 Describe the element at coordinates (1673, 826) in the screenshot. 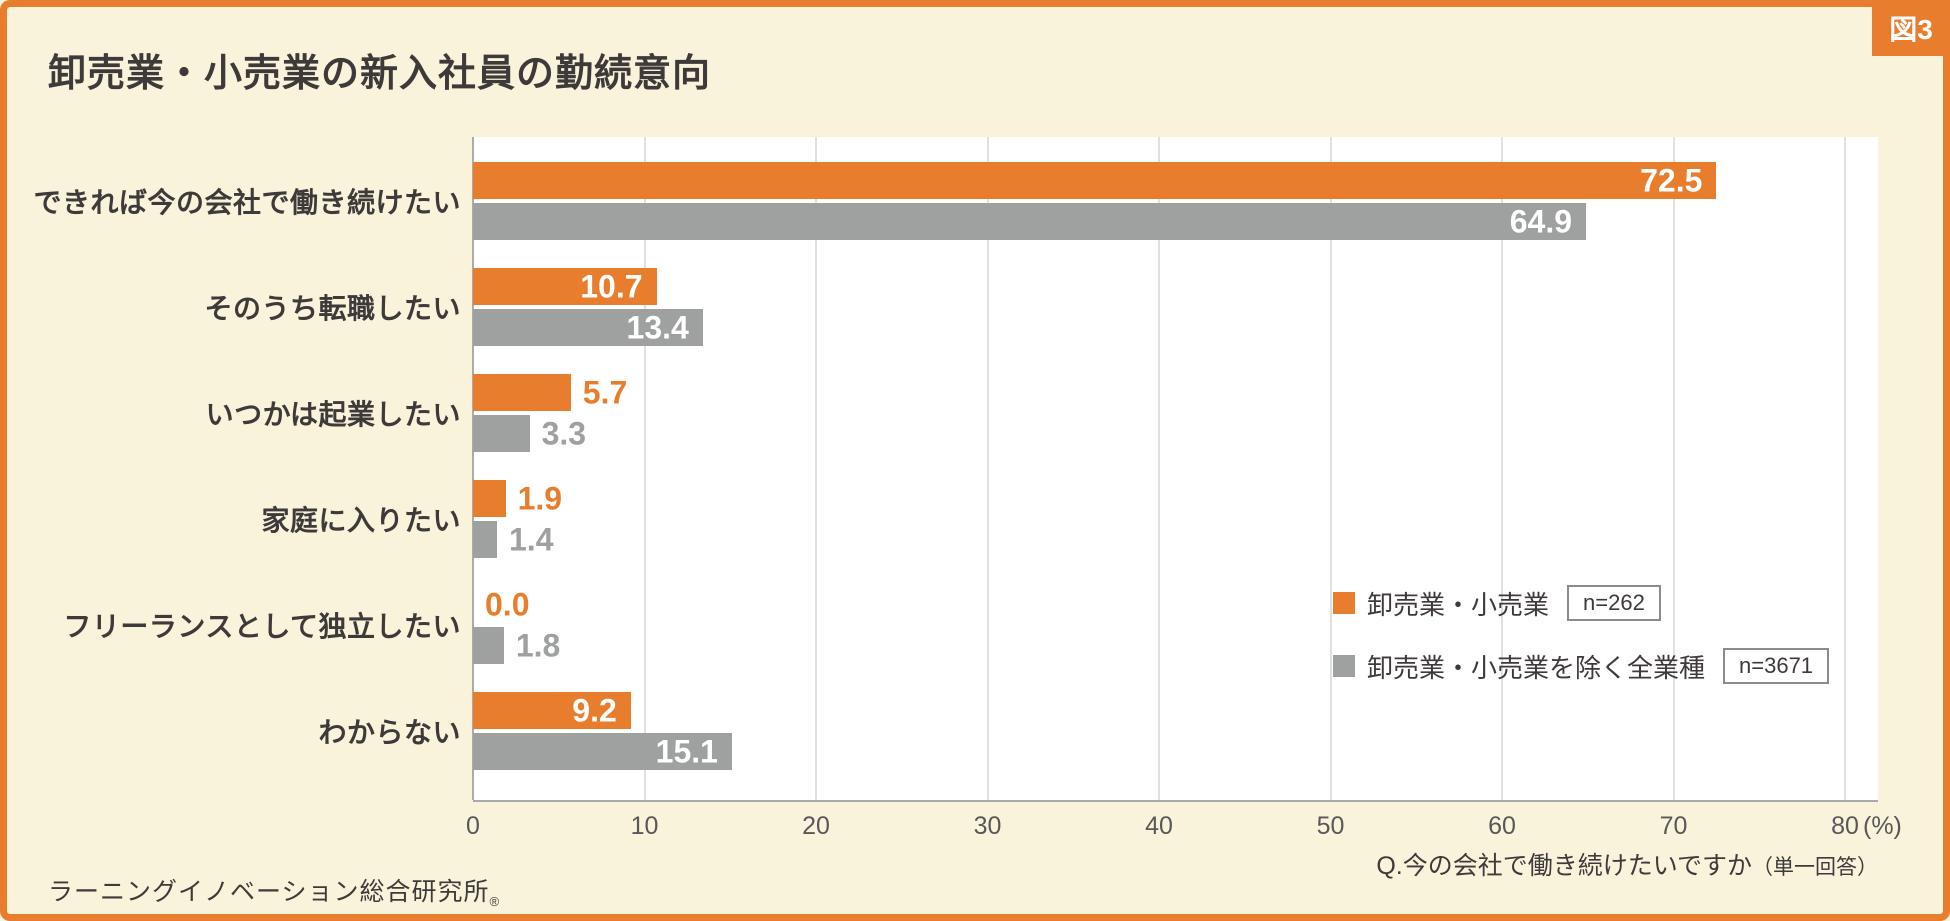

I see `x-tick-70: 70` at that location.